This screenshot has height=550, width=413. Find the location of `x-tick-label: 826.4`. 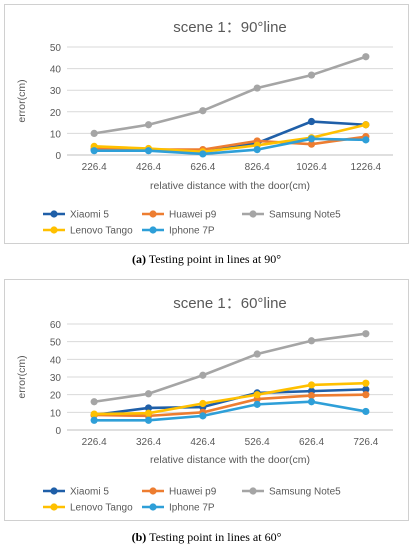

x-tick-label: 826.4 is located at coordinates (257, 167).